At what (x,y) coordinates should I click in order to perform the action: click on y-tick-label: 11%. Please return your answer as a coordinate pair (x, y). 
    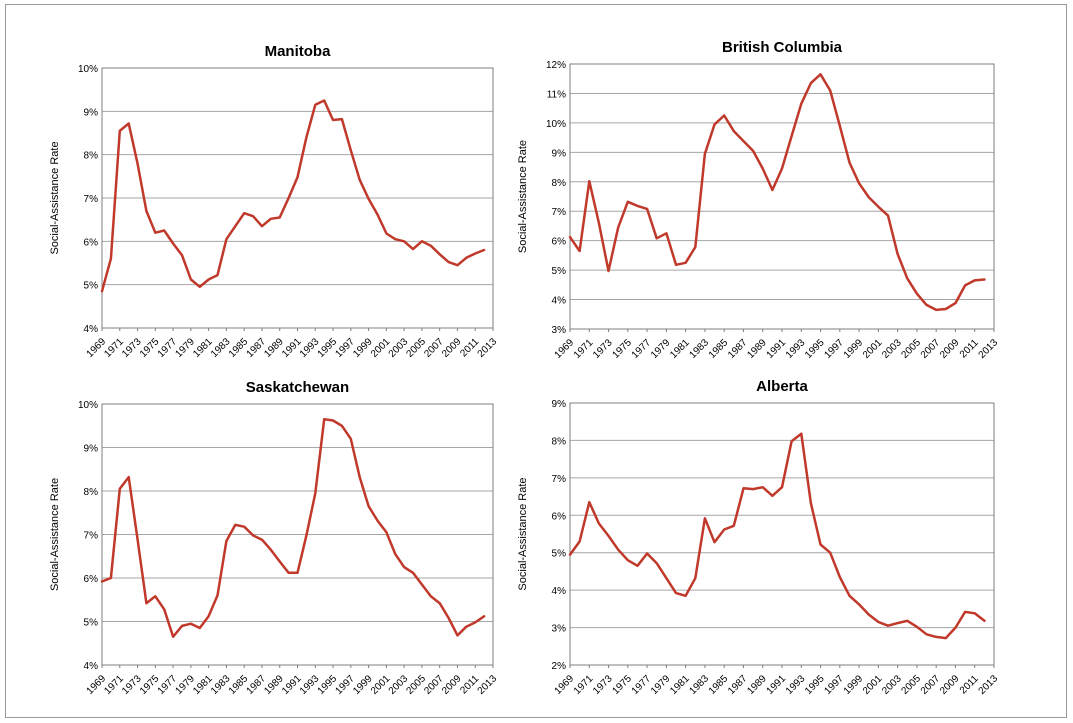
    Looking at the image, I should click on (556, 94).